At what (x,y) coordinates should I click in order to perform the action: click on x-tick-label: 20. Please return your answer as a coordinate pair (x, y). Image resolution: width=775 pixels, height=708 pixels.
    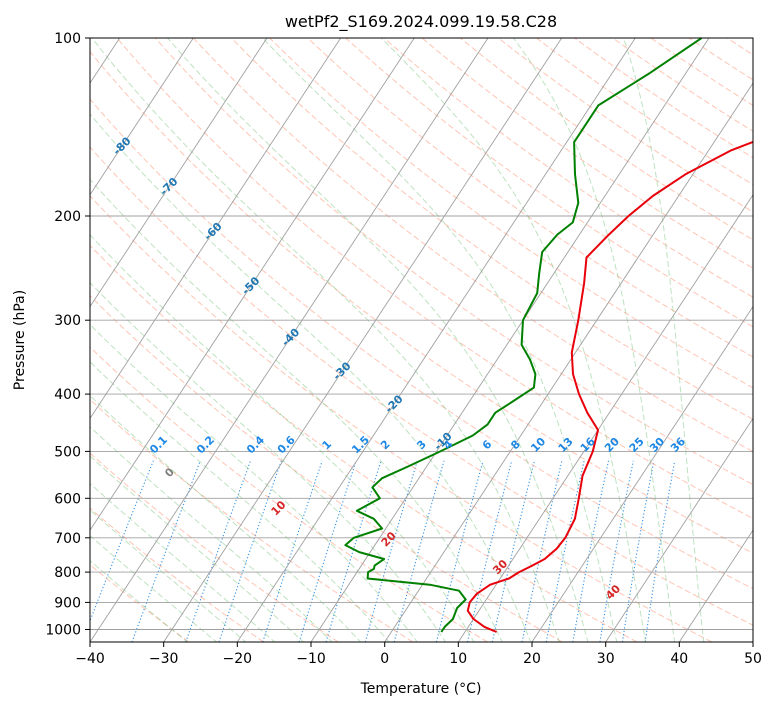
    Looking at the image, I should click on (532, 659).